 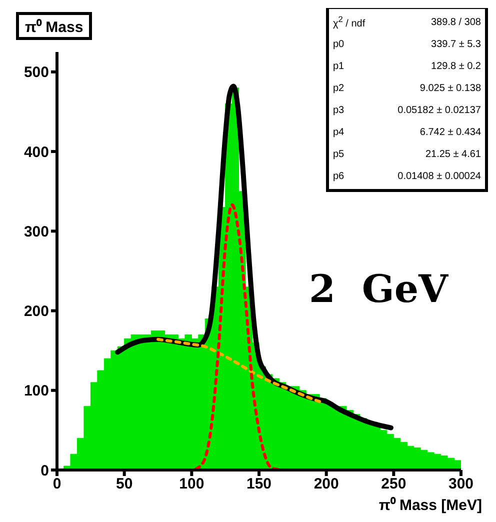 I want to click on y-tick-label: 300, so click(x=36, y=231).